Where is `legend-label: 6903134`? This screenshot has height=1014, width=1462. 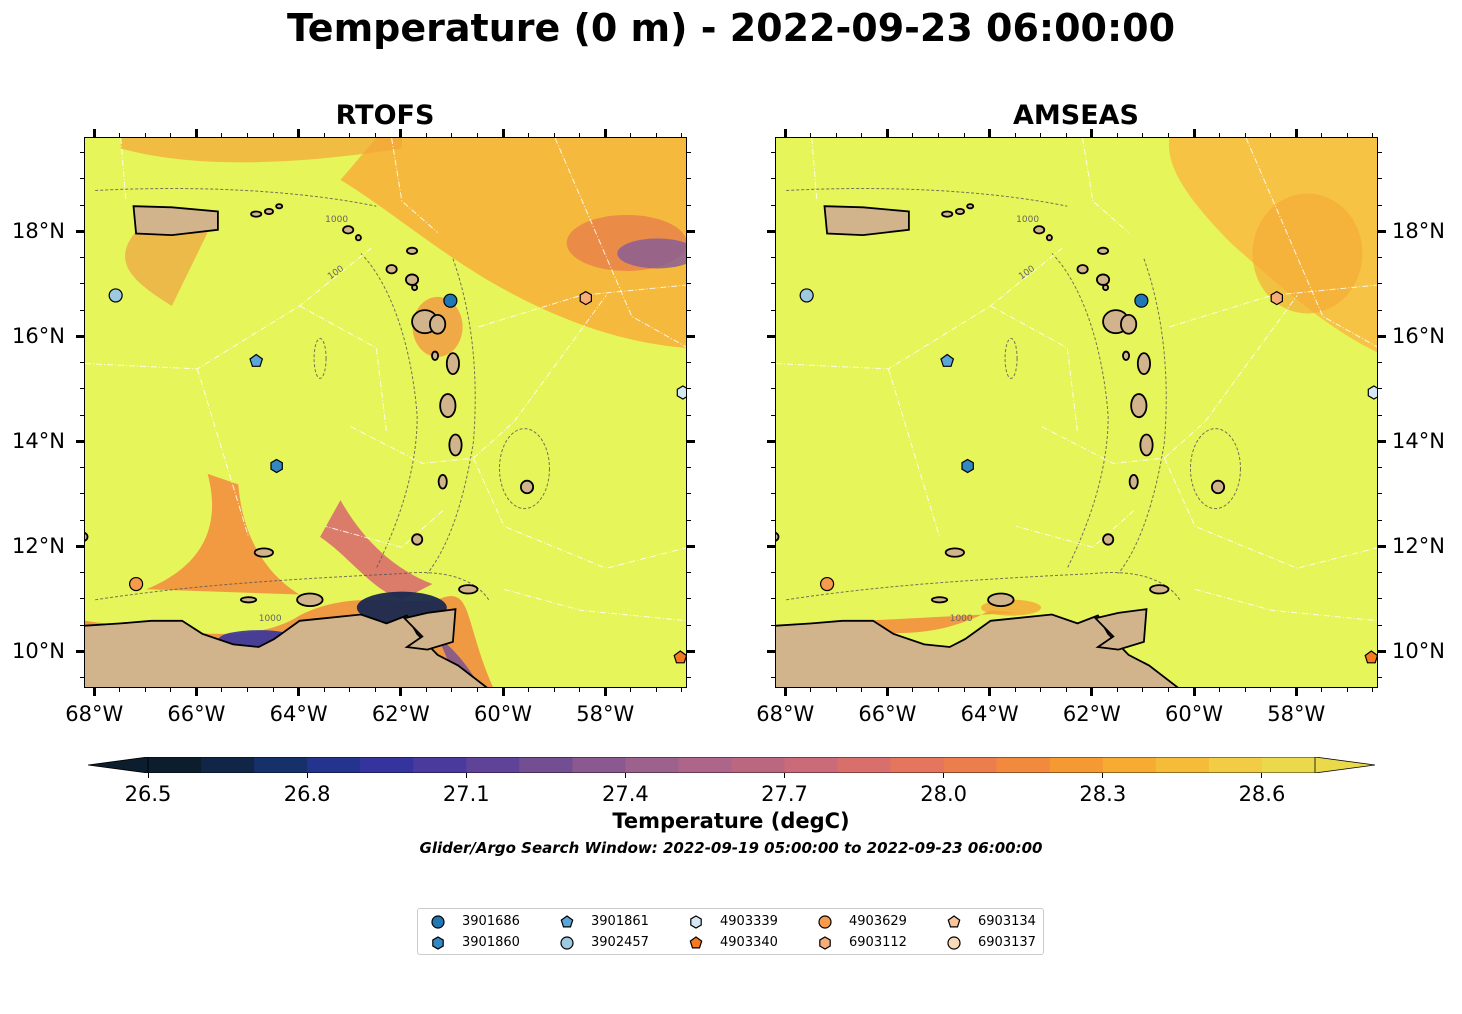
legend-label: 6903134 is located at coordinates (1007, 921).